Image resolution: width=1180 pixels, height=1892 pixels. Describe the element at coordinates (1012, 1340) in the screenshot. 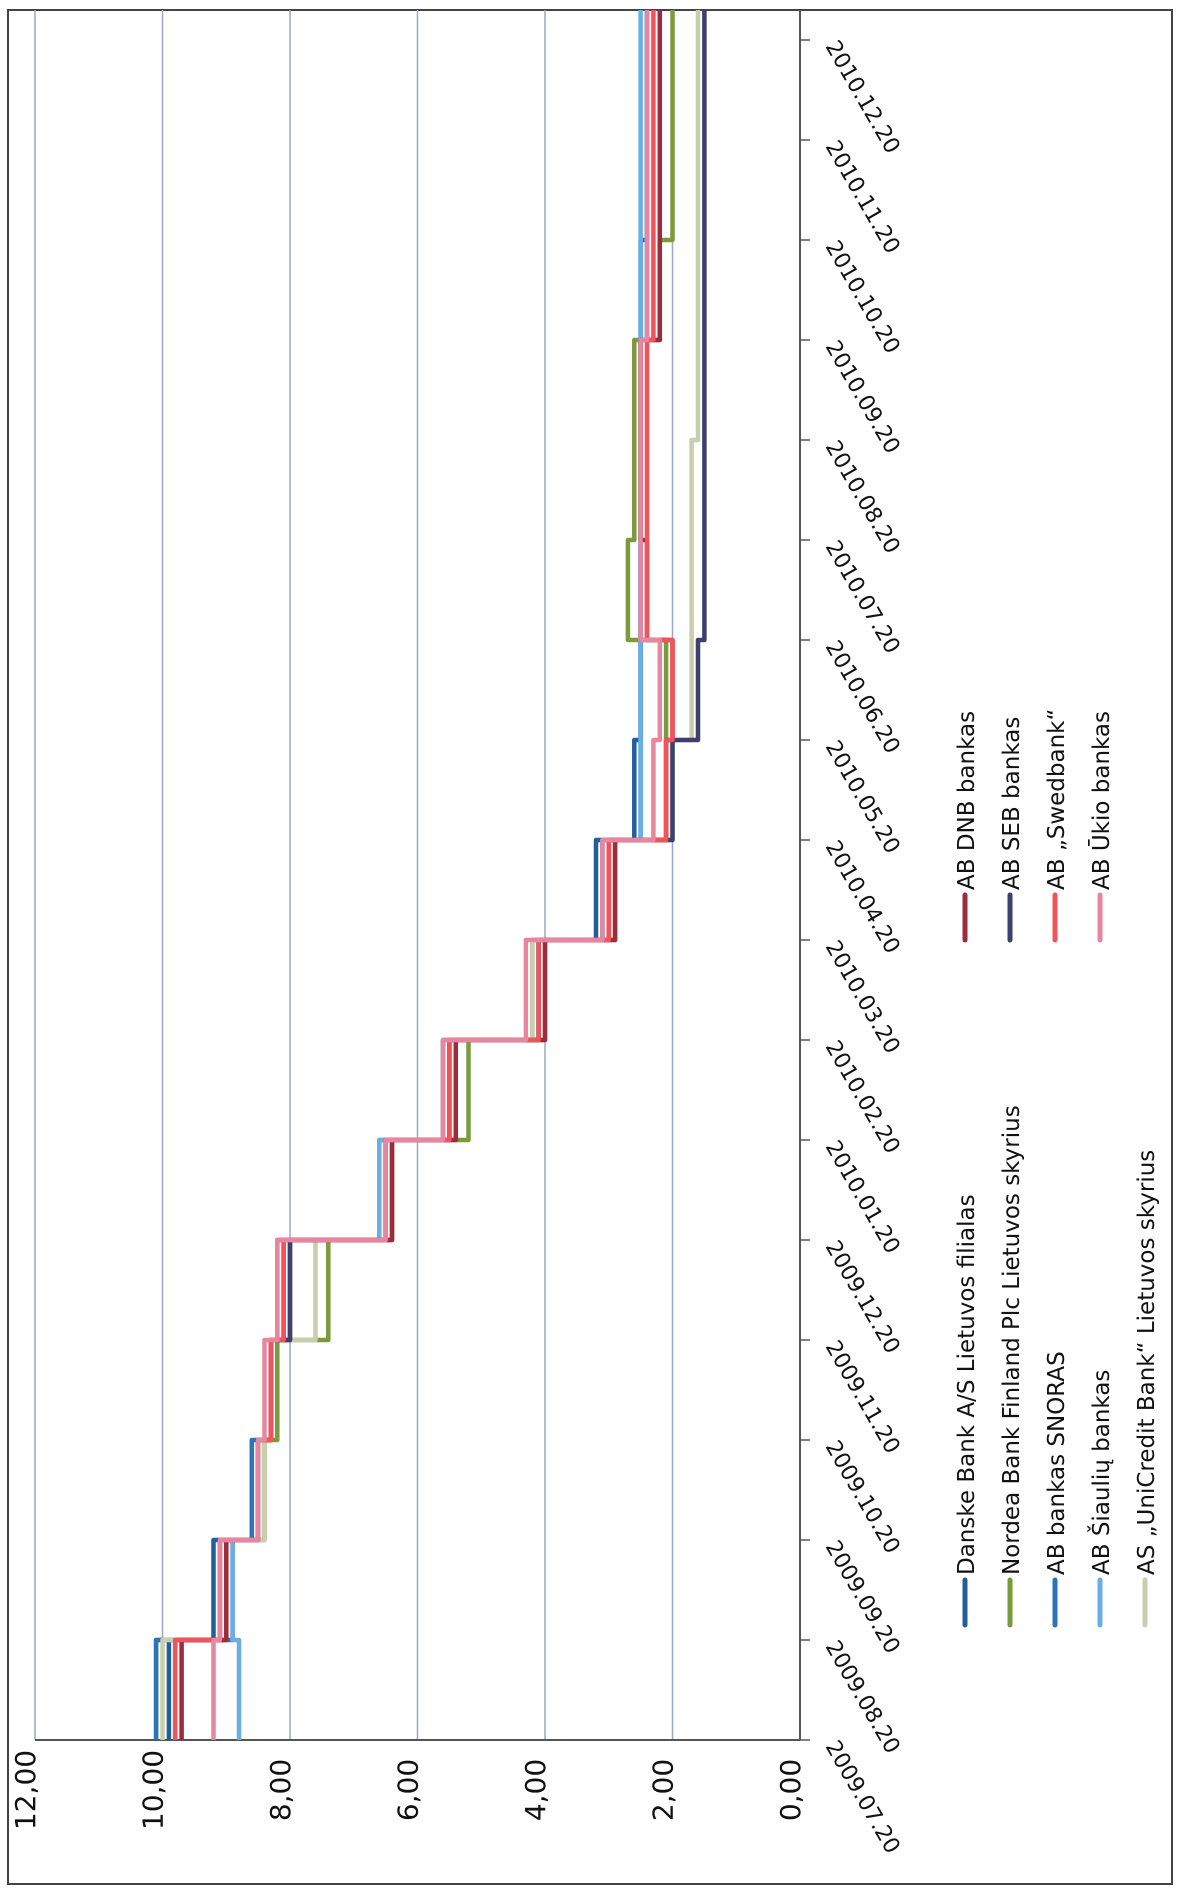

I see `legend-label: Nordea Bank Finland Plc Lietuvos skyrius` at that location.